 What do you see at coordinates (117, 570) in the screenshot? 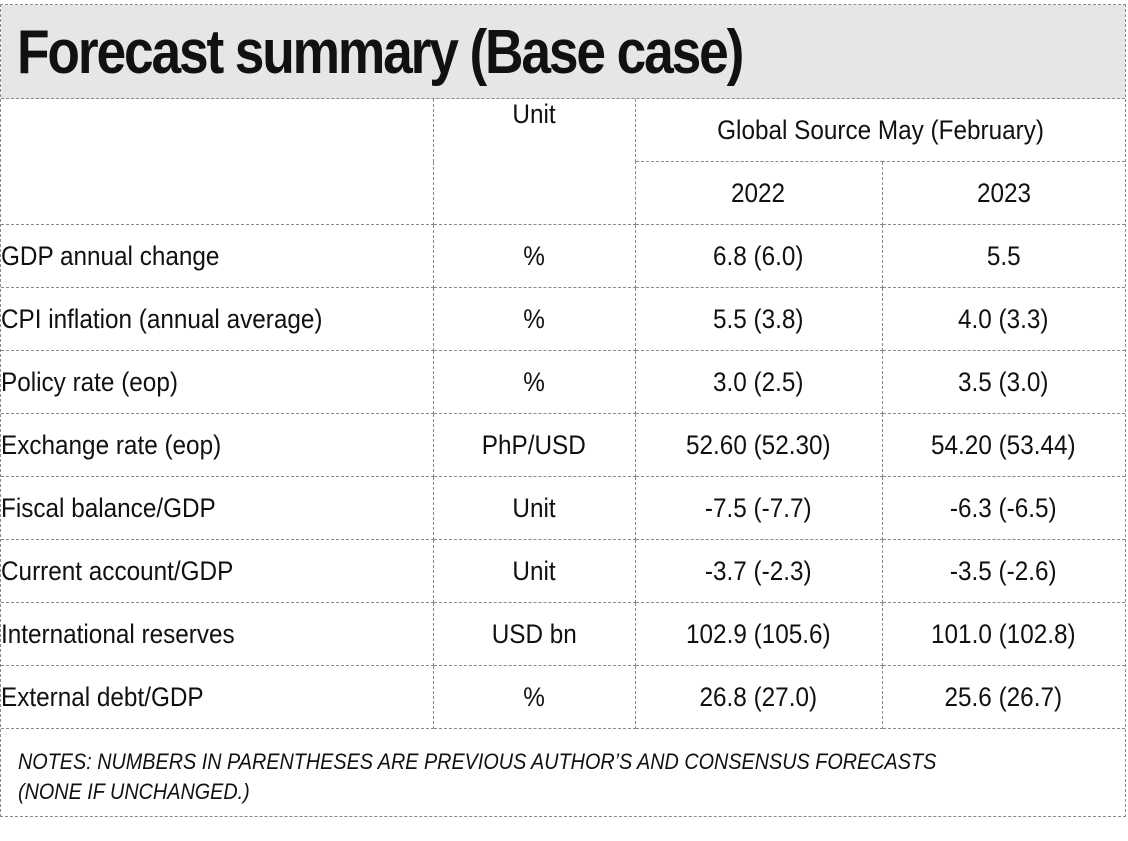
I see `indicator-cell-text: Current account/GDP` at bounding box center [117, 570].